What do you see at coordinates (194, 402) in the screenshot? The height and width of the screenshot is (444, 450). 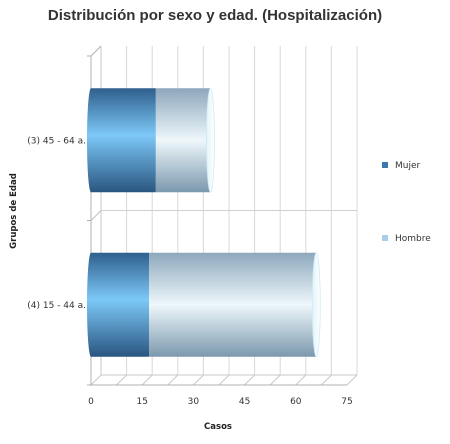 I see `x-tick-label: 30` at bounding box center [194, 402].